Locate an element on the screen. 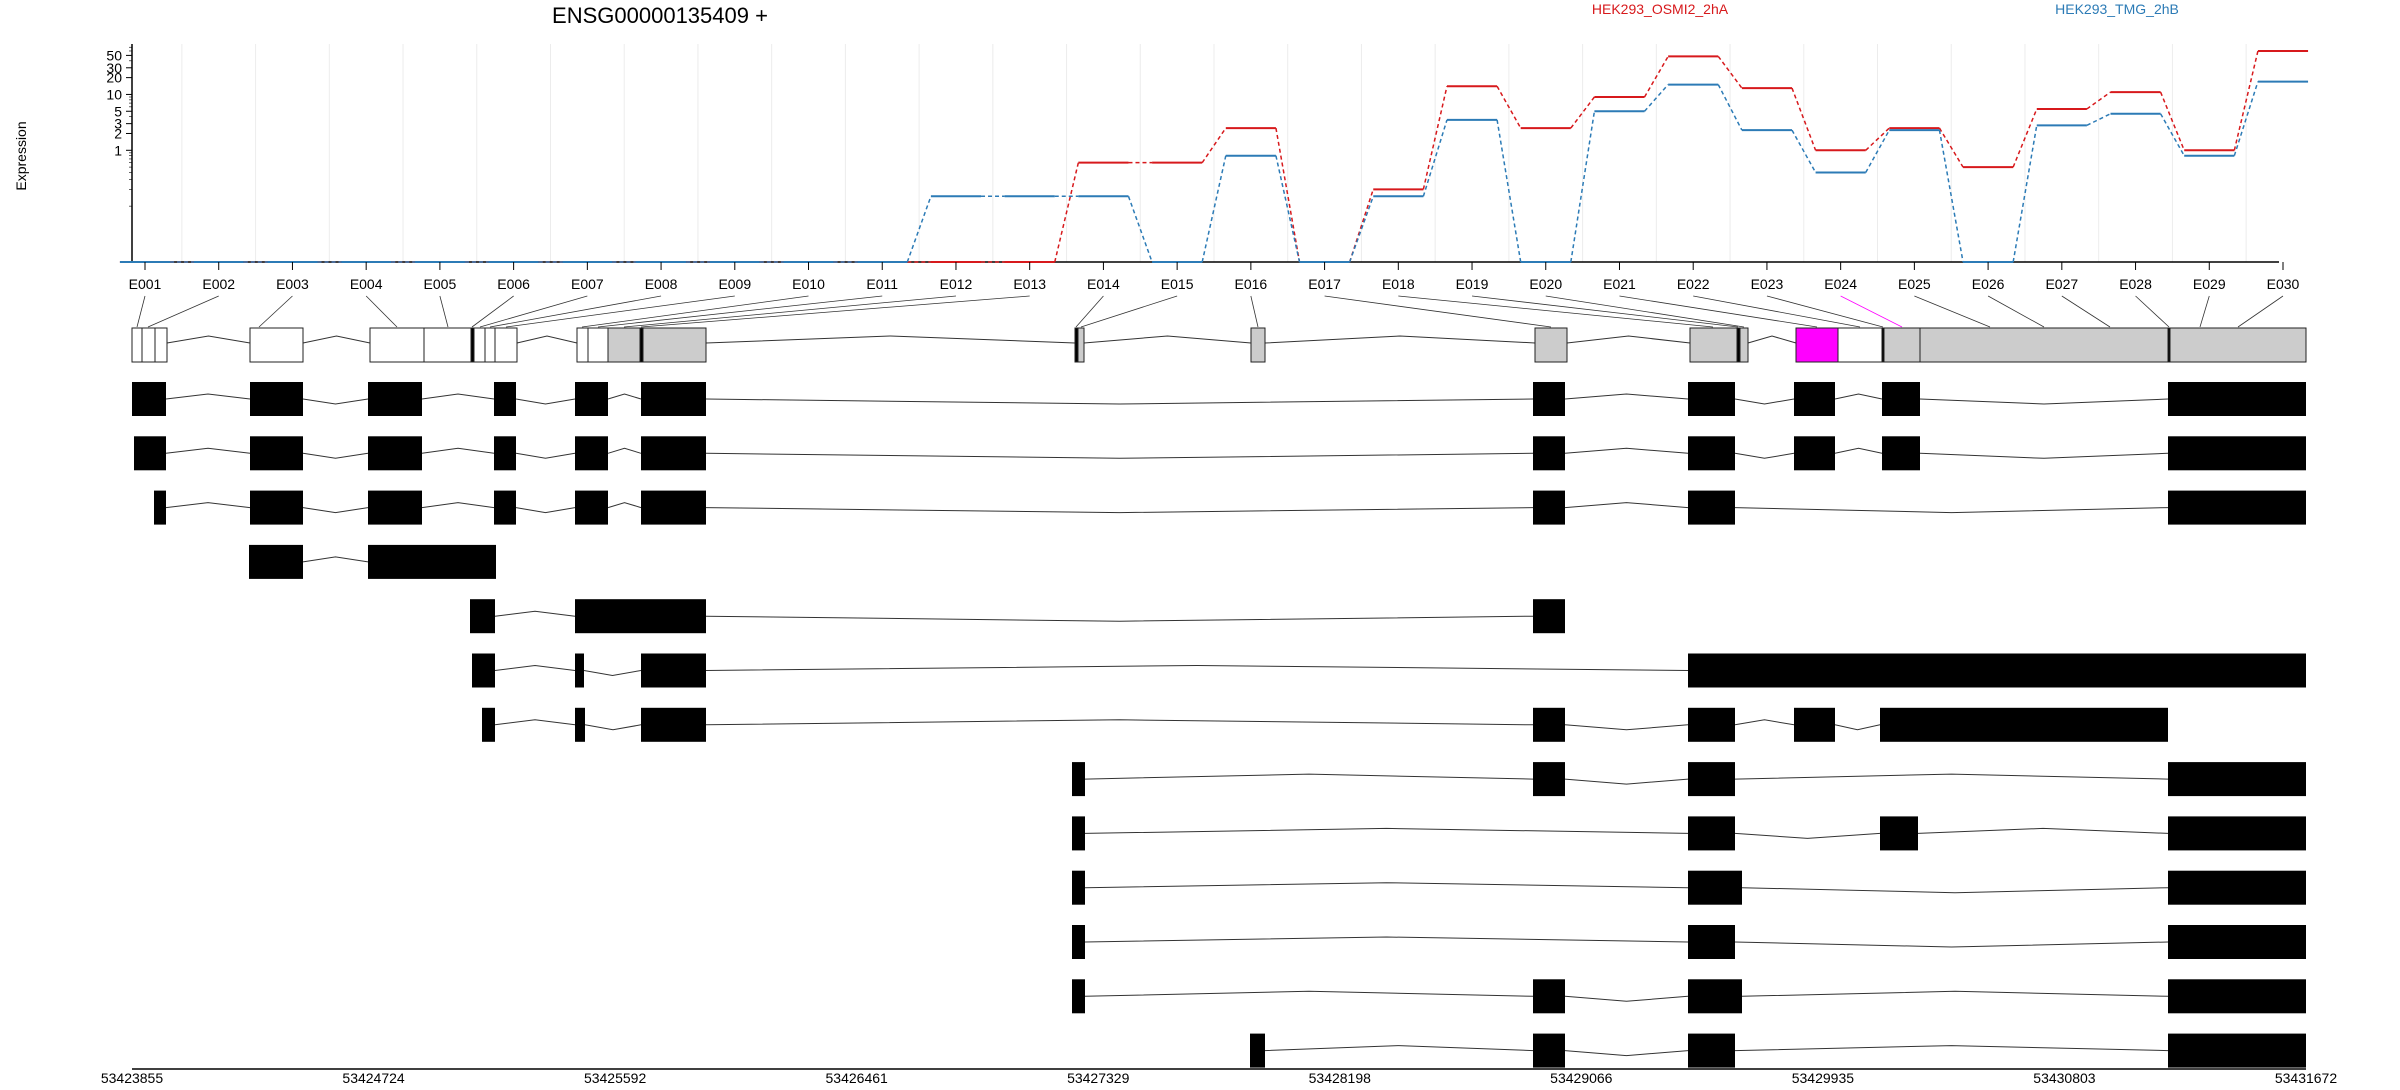  y-tick-label: 5 is located at coordinates (118, 111).